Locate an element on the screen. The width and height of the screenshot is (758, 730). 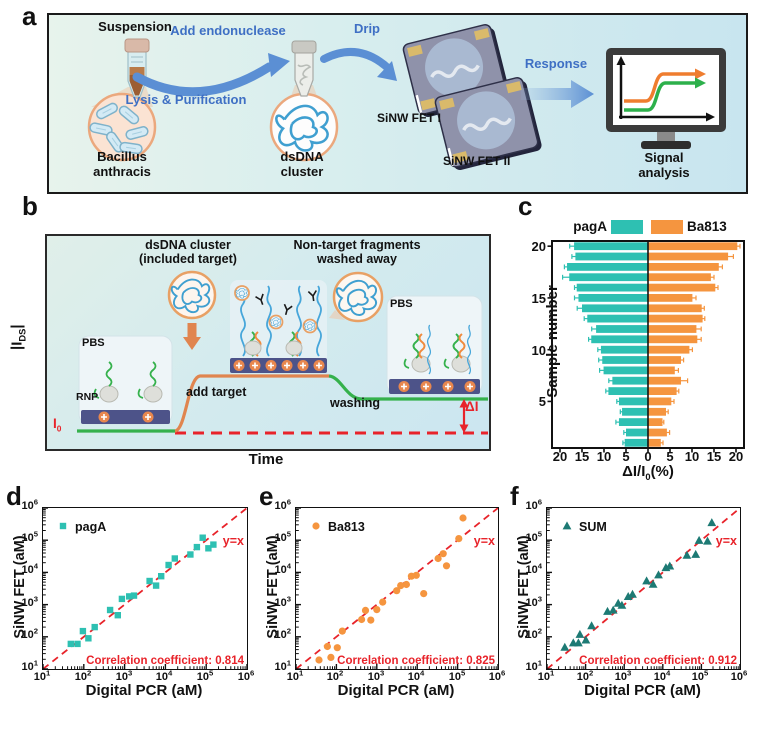
bacillus-line2: anthracis is located at coordinates (122, 171).